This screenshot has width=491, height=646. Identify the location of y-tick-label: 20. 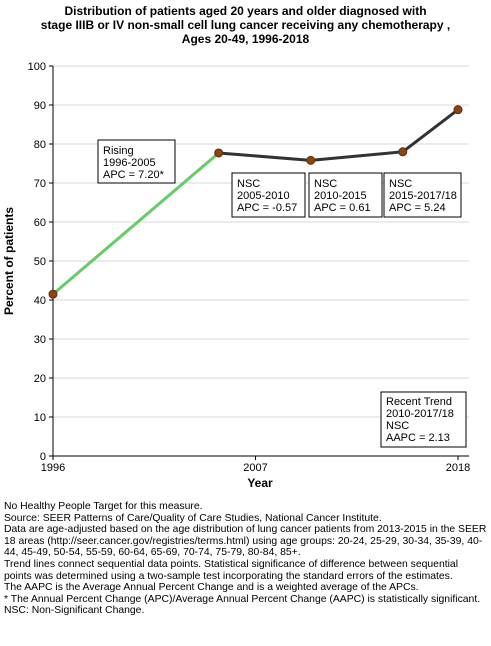
(40, 379).